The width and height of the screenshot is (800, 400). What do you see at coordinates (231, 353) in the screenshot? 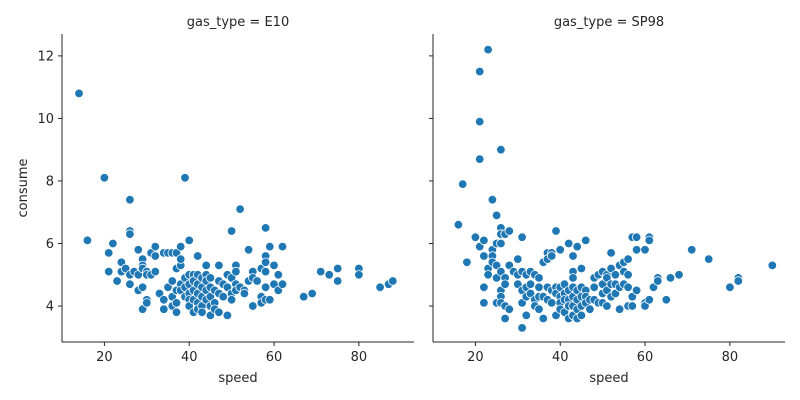
I see `x-ticks-e10: 20 40 60 80` at bounding box center [231, 353].